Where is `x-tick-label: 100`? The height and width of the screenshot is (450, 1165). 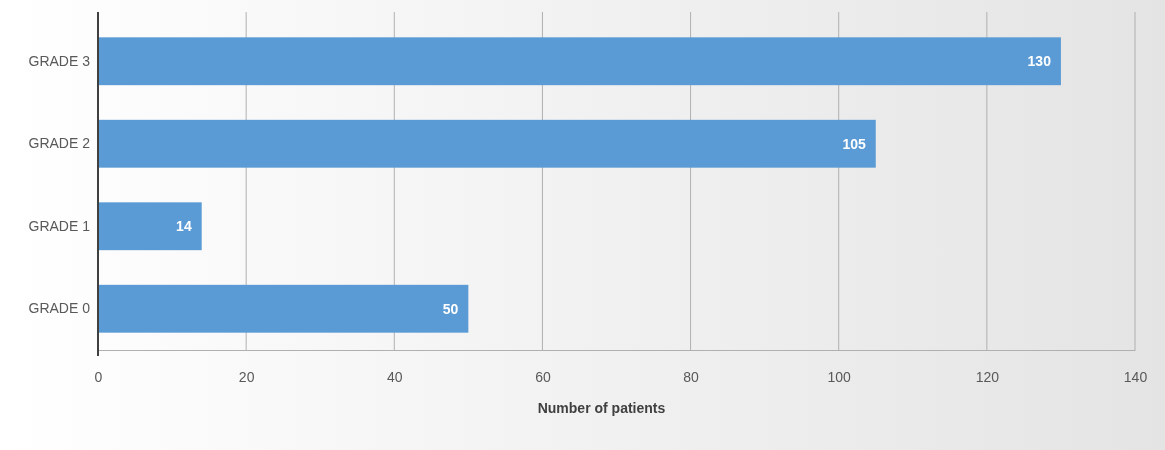
x-tick-label: 100 is located at coordinates (839, 376).